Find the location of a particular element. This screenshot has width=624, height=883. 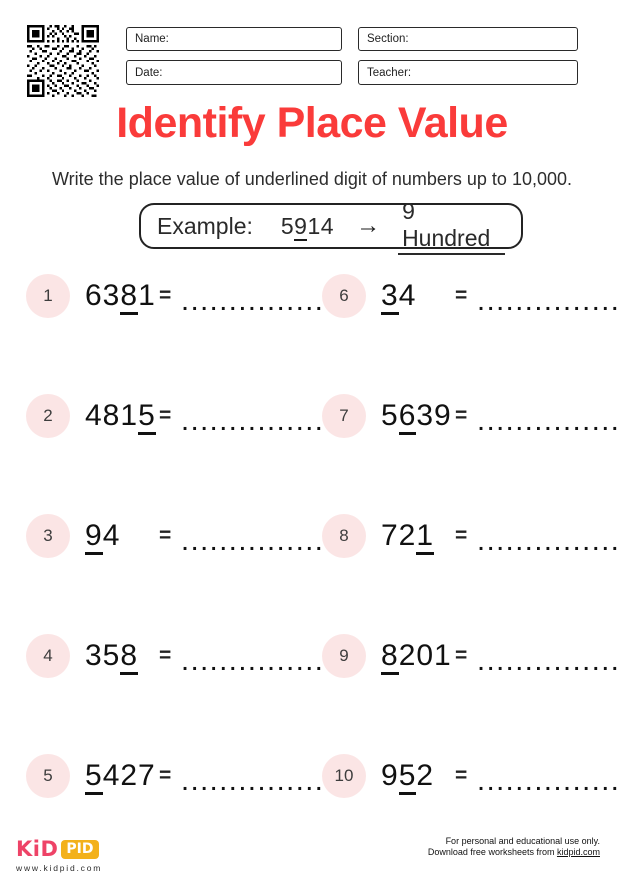

example-label: Example: is located at coordinates (205, 225).